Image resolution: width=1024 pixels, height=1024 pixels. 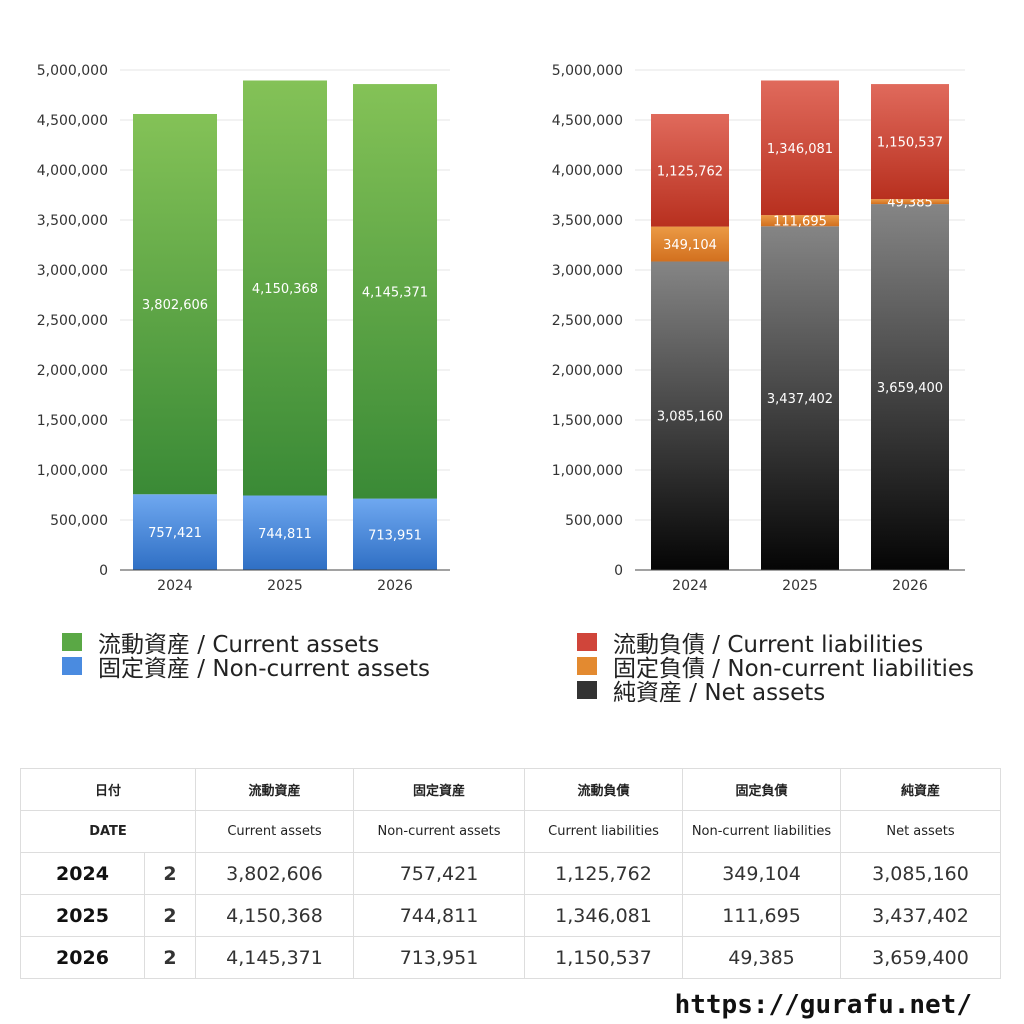 I want to click on cell-current-liabilities: 1,150,537, so click(x=604, y=957).